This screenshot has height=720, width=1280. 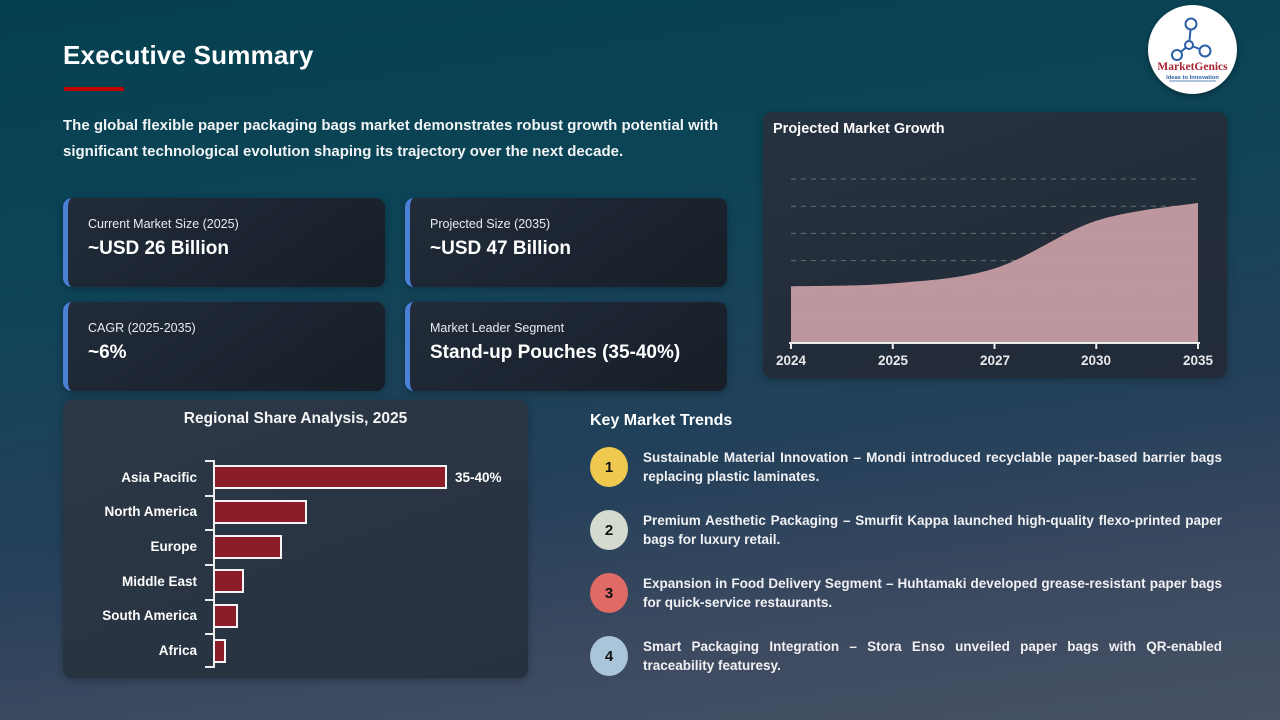 I want to click on bar-row: Asia Pacific 35-40%, so click(x=296, y=477).